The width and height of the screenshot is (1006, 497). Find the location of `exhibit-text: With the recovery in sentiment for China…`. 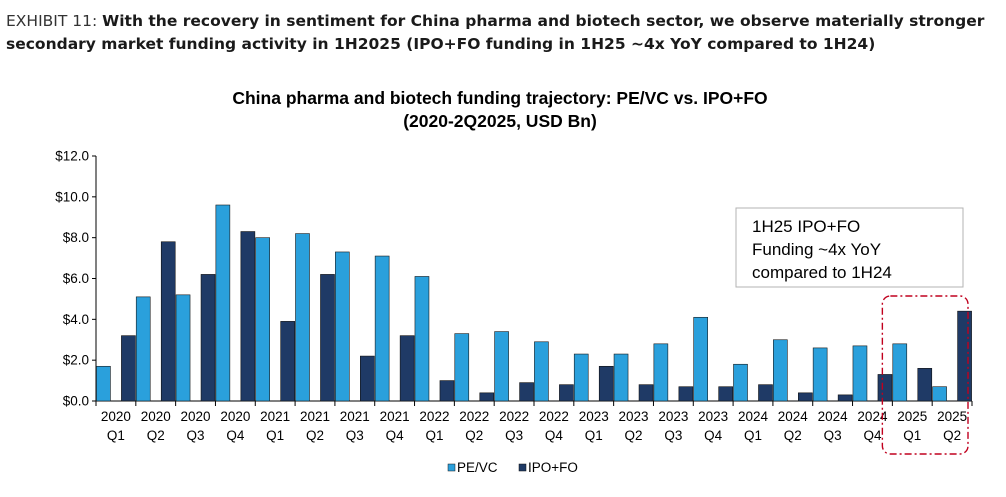

exhibit-text: With the recovery in sentiment for China… is located at coordinates (495, 32).